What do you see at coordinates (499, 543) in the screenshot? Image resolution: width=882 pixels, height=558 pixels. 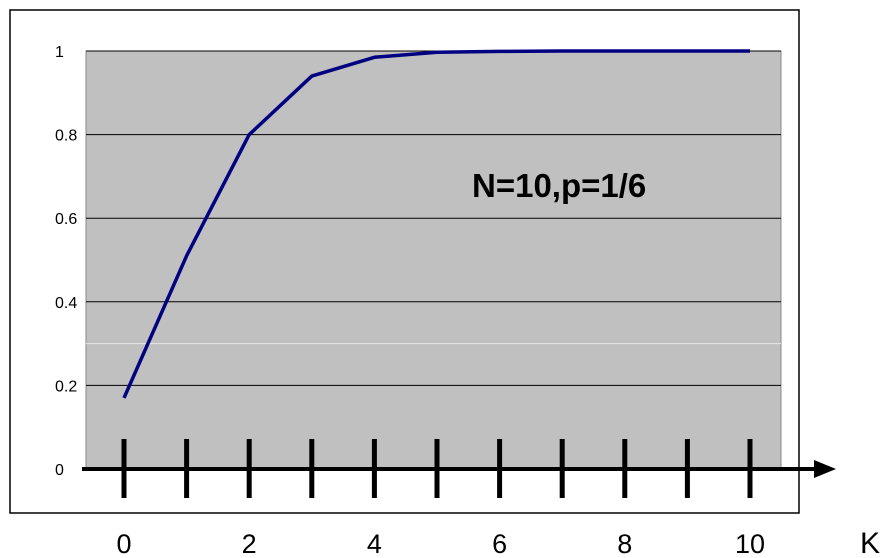 I see `x-tick-label-3: 6` at bounding box center [499, 543].